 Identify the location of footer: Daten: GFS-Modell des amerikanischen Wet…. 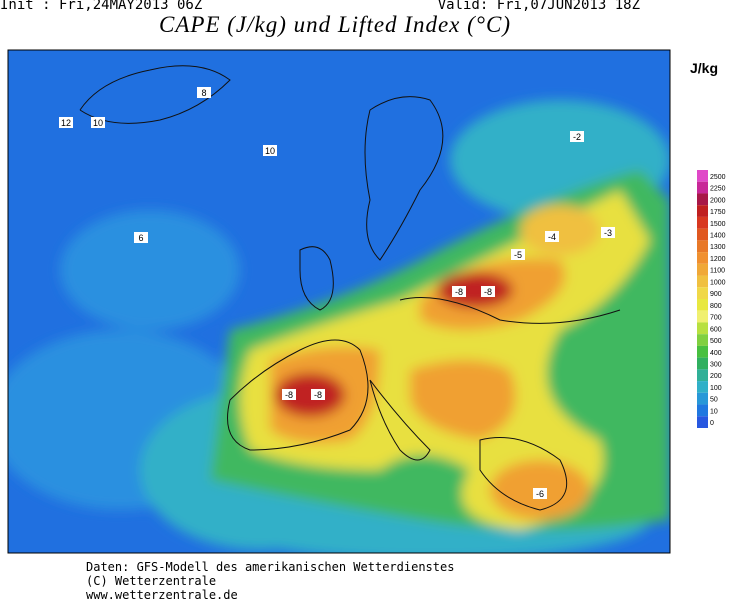
(270, 581).